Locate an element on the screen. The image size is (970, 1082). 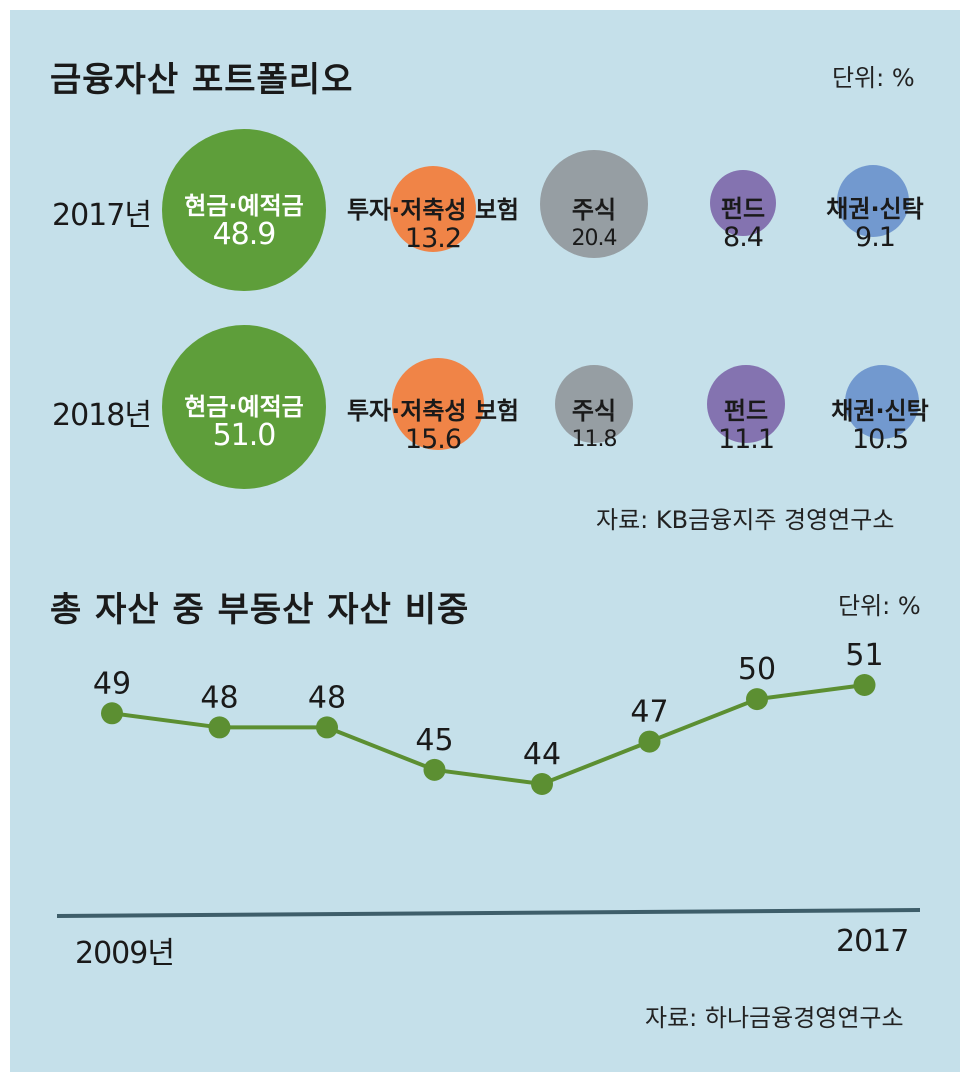
data-label: 44 is located at coordinates (542, 754).